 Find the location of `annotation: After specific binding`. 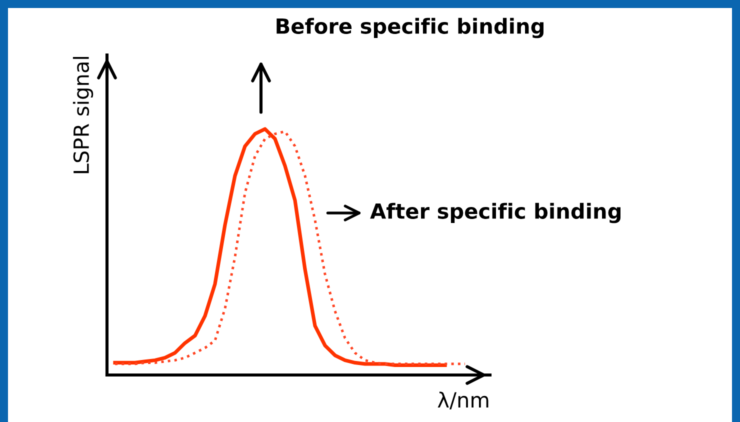

annotation: After specific binding is located at coordinates (495, 213).